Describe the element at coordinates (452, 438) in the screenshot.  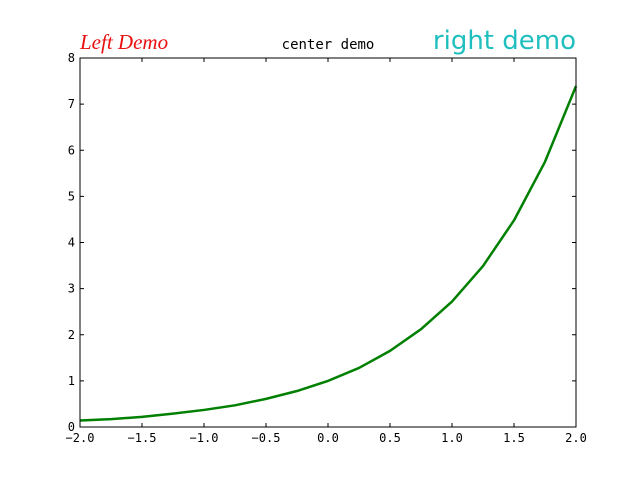
I see `x-tick-label: 1.0` at that location.